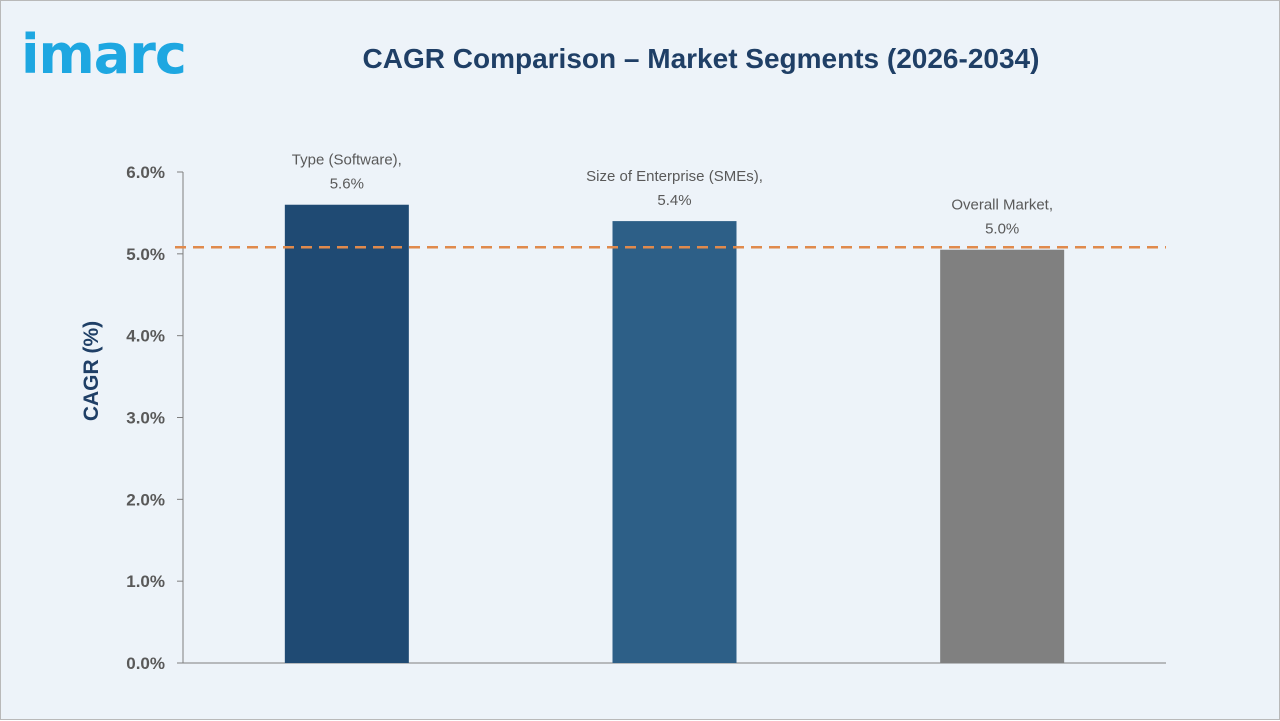  What do you see at coordinates (145, 418) in the screenshot?
I see `y-tick-label: 3.0%` at bounding box center [145, 418].